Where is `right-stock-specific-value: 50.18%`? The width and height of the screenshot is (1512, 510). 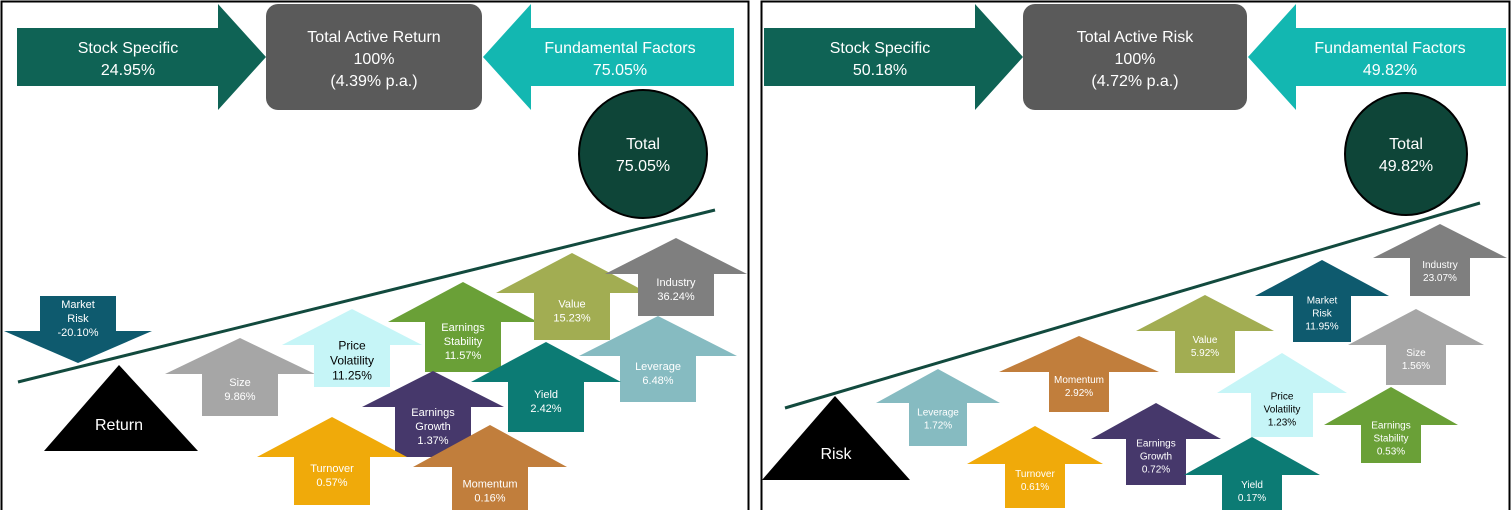 right-stock-specific-value: 50.18% is located at coordinates (880, 70).